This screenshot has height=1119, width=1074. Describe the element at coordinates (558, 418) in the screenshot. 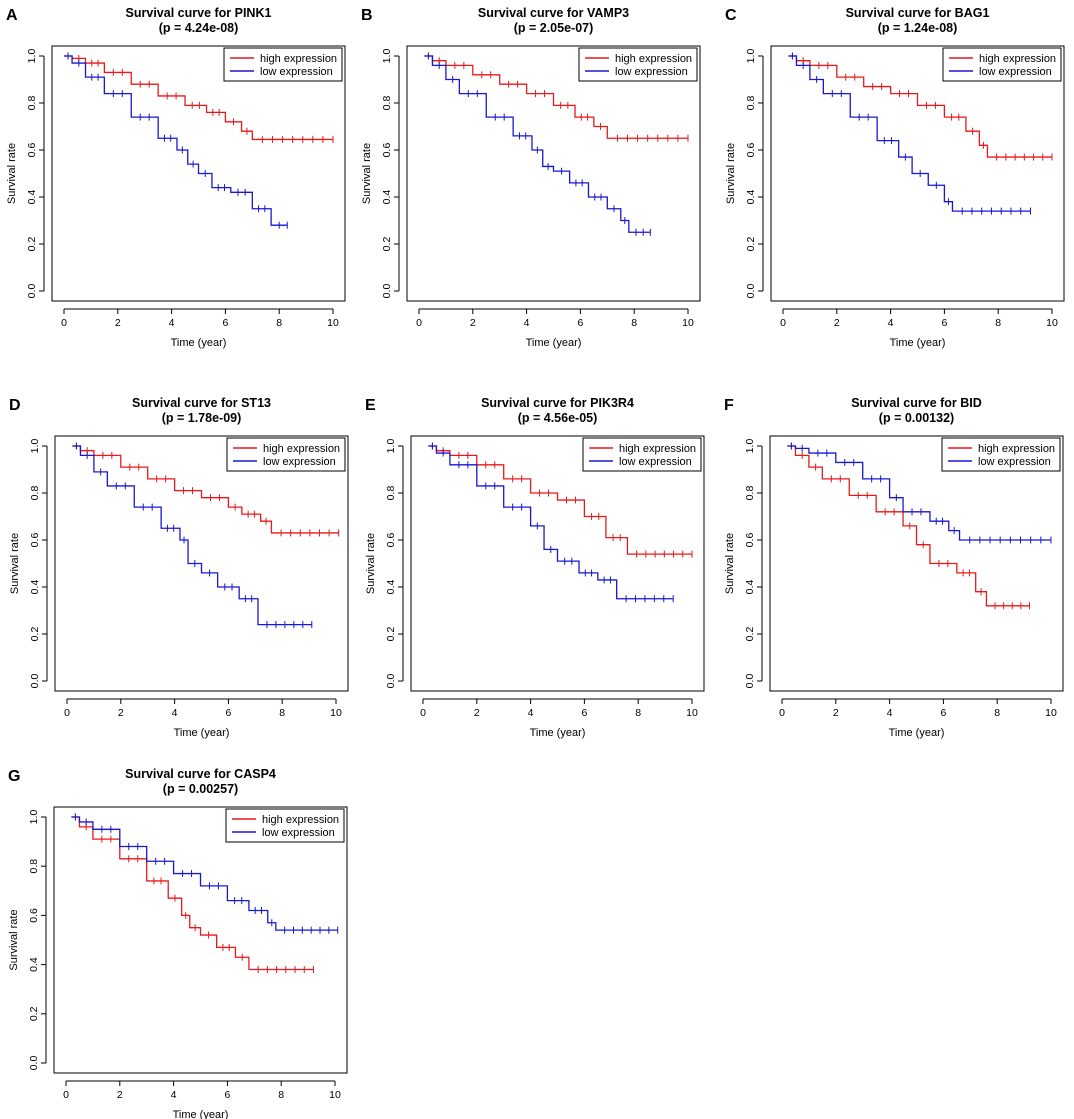

I see `p-value: (p = 4.56e-05)` at that location.